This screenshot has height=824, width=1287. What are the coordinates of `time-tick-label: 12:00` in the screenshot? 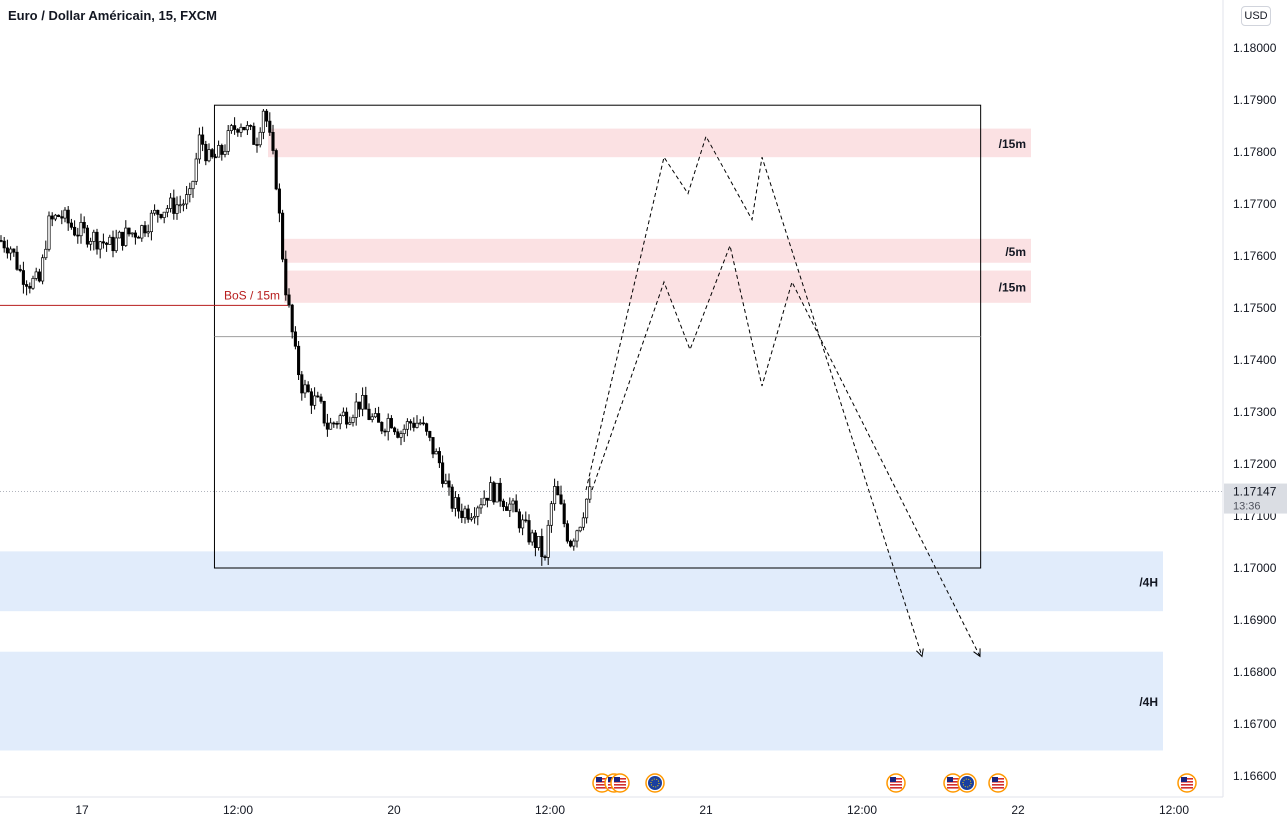 It's located at (1174, 810).